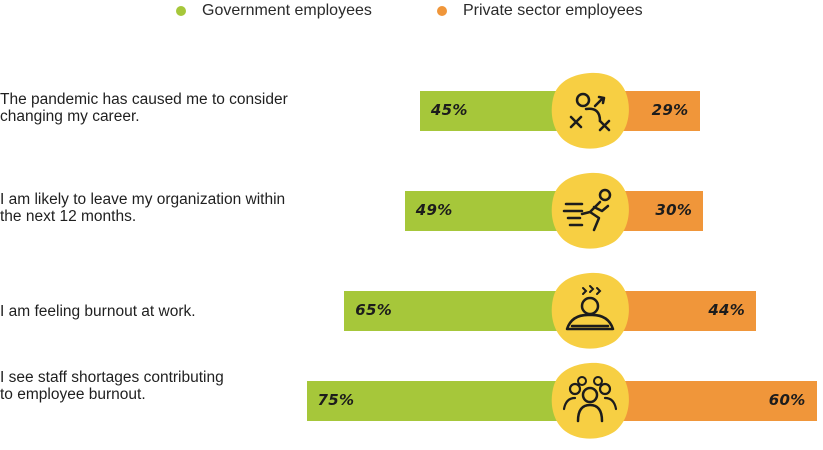 The width and height of the screenshot is (823, 450). Describe the element at coordinates (553, 10) in the screenshot. I see `legend-label-private: Private sector employees` at that location.